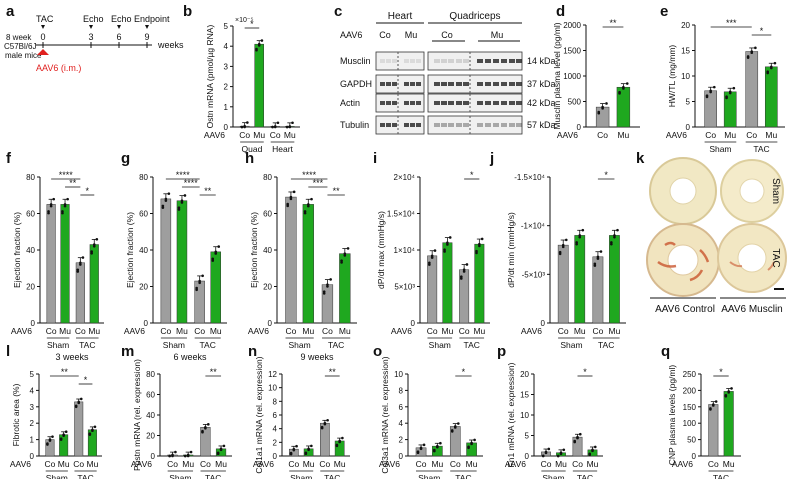  I want to click on panel-letter-l: l, so click(8, 351).